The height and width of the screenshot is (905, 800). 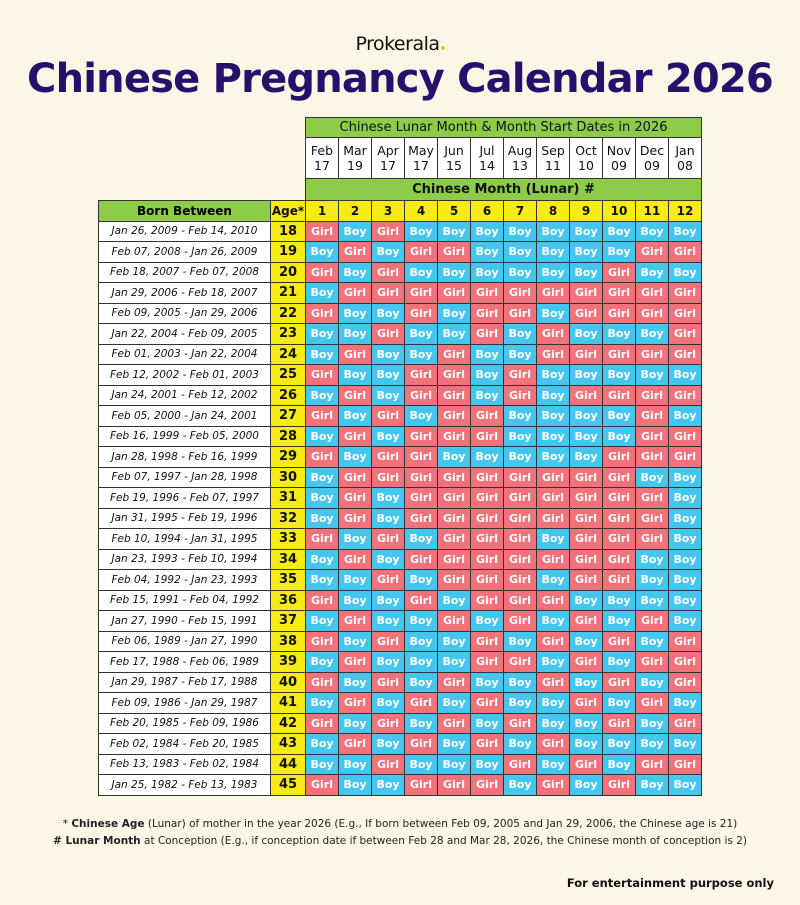 What do you see at coordinates (288, 313) in the screenshot?
I see `age-cell: 22` at bounding box center [288, 313].